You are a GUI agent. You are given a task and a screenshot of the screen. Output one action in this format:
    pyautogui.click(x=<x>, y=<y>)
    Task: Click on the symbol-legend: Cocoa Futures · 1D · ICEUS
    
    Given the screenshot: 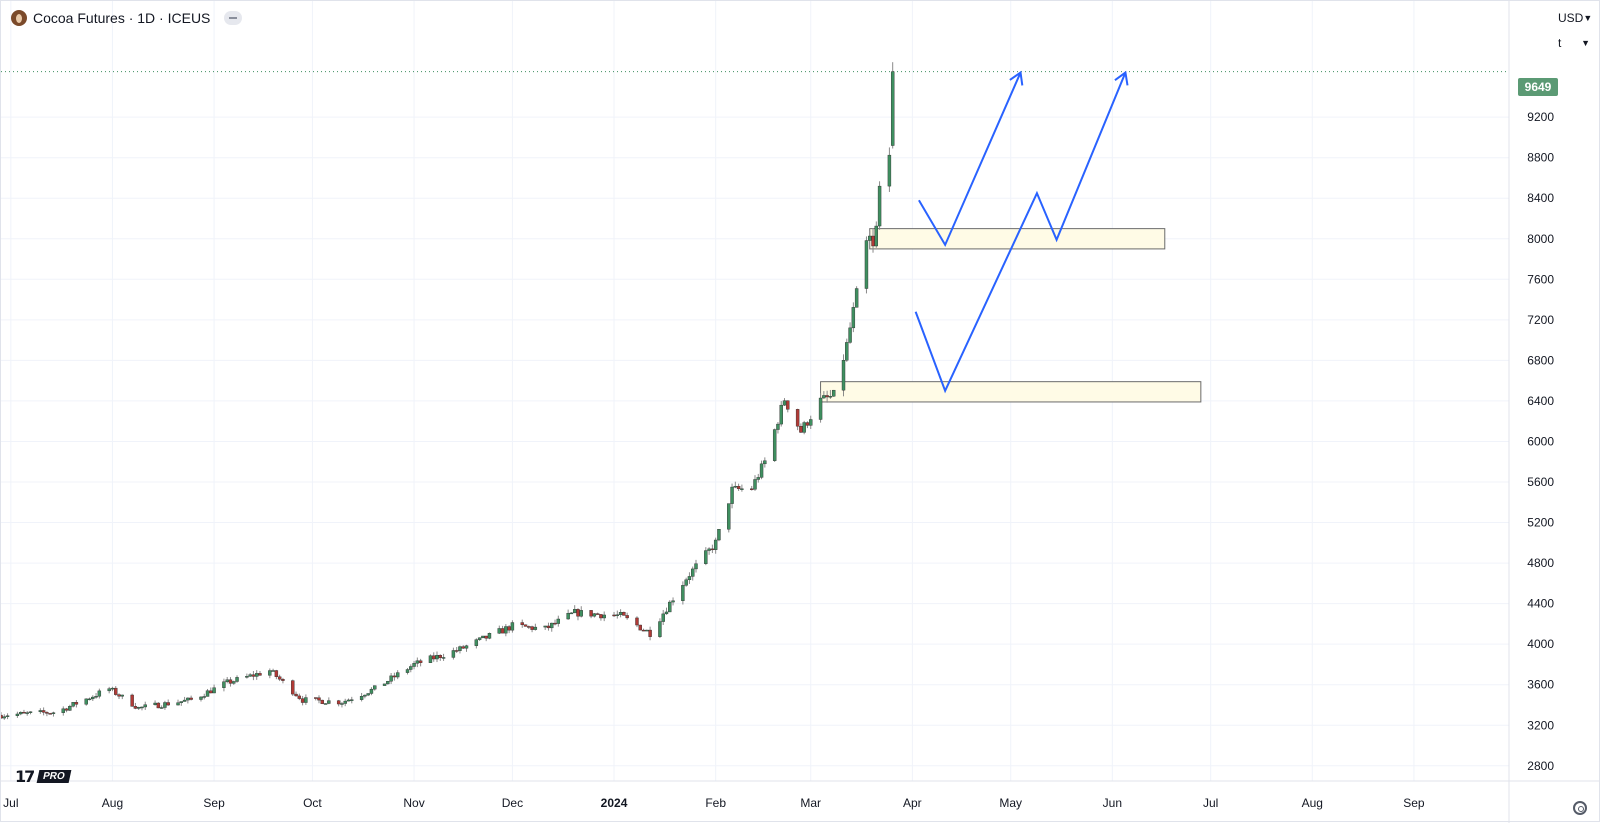 What is the action you would take?
    pyautogui.click(x=127, y=18)
    